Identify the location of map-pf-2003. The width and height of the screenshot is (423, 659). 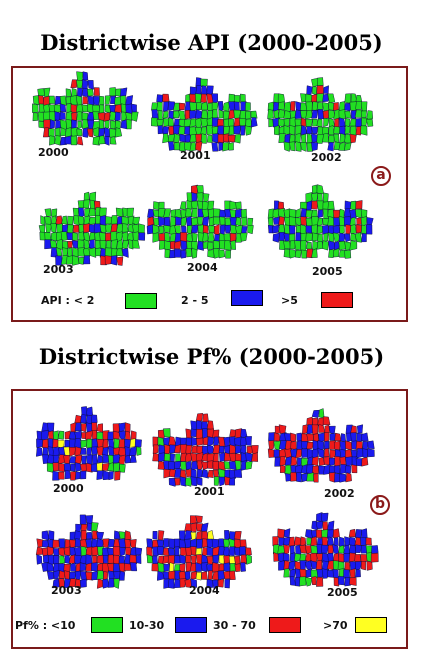
(89, 551).